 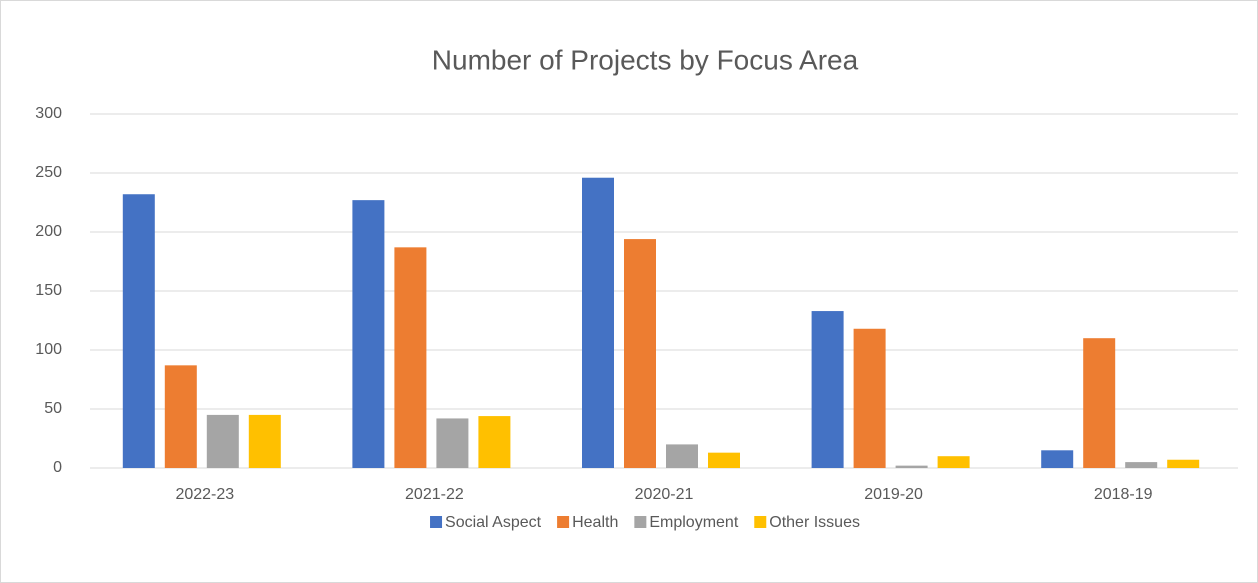 I want to click on y-tick-label: 250, so click(x=48, y=172).